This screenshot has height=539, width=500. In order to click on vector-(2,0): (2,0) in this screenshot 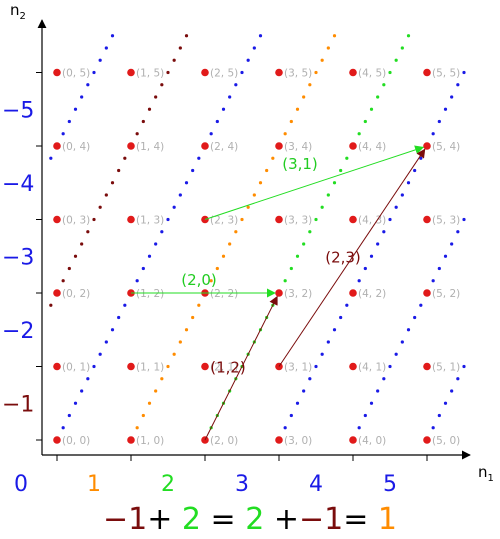, I will do `click(203, 284)`.